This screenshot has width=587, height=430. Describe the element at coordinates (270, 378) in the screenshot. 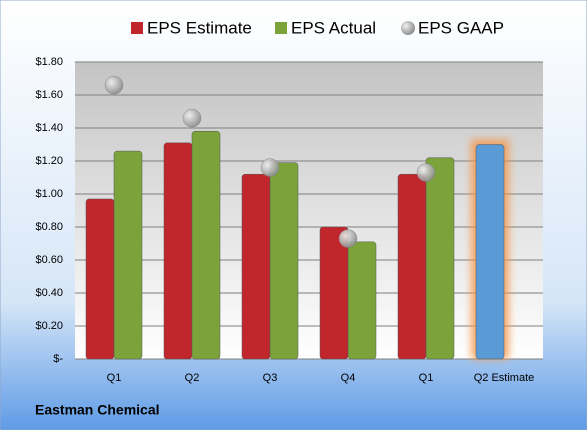

I see `x-tick-label: Q3` at that location.